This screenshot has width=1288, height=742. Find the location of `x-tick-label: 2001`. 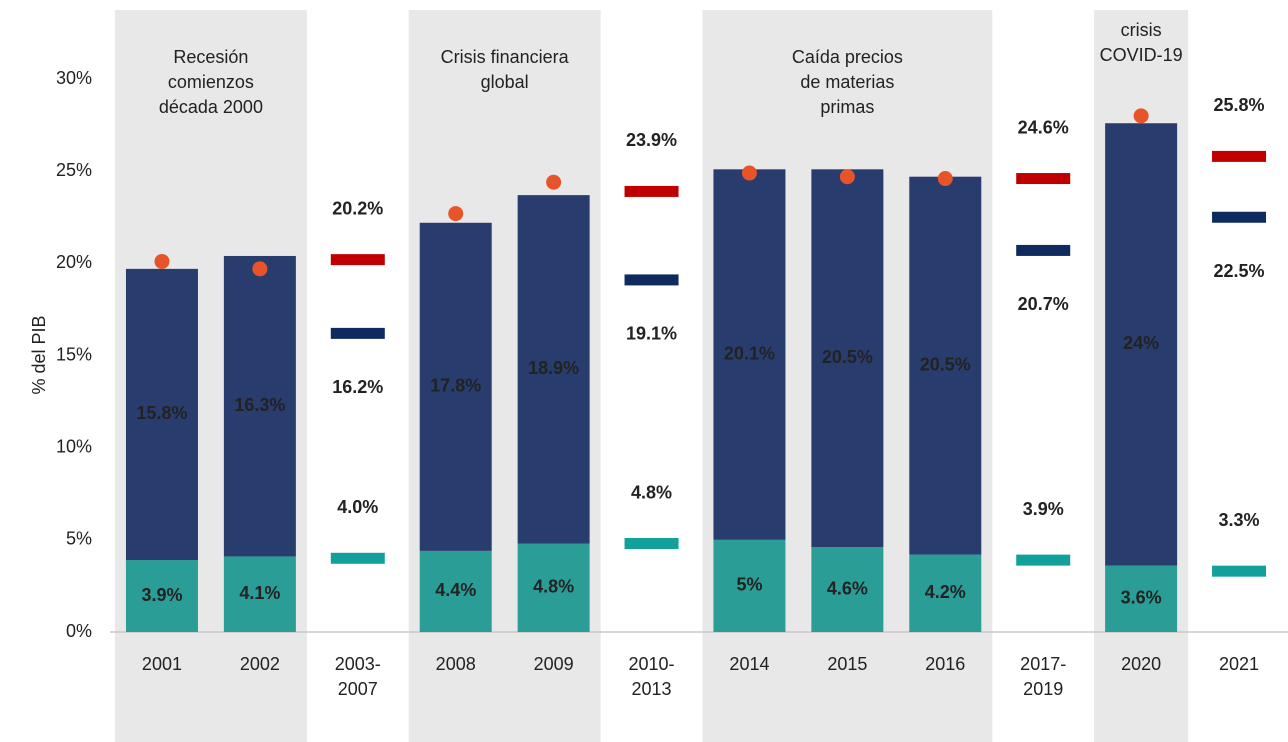

x-tick-label: 2001 is located at coordinates (161, 664).